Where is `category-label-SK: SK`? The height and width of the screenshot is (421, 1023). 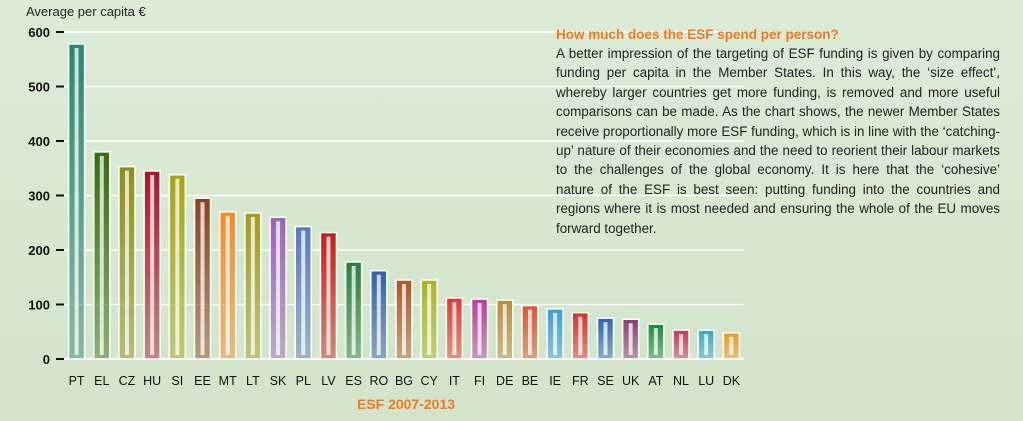 category-label-SK: SK is located at coordinates (278, 381).